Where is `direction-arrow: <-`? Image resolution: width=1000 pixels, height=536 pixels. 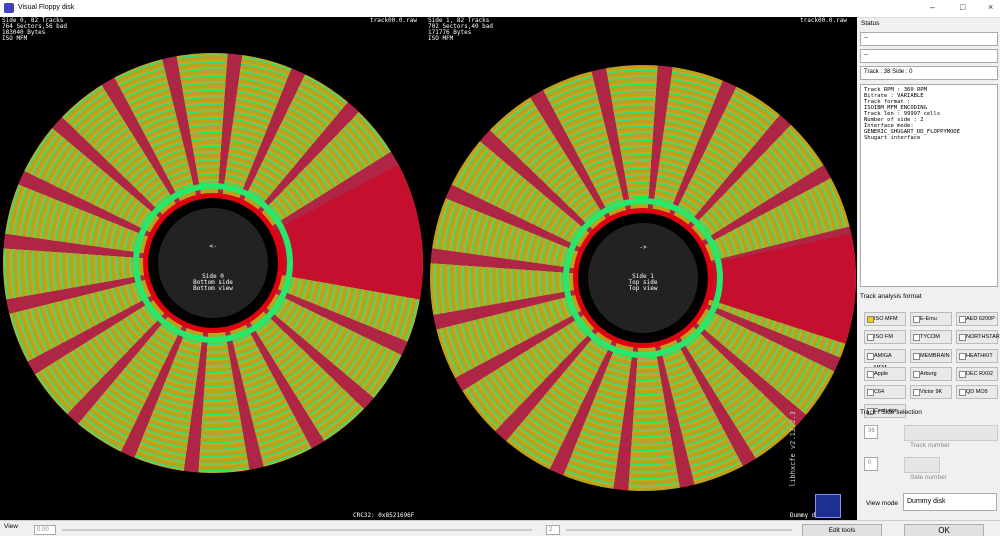
direction-arrow: <- is located at coordinates (213, 246).